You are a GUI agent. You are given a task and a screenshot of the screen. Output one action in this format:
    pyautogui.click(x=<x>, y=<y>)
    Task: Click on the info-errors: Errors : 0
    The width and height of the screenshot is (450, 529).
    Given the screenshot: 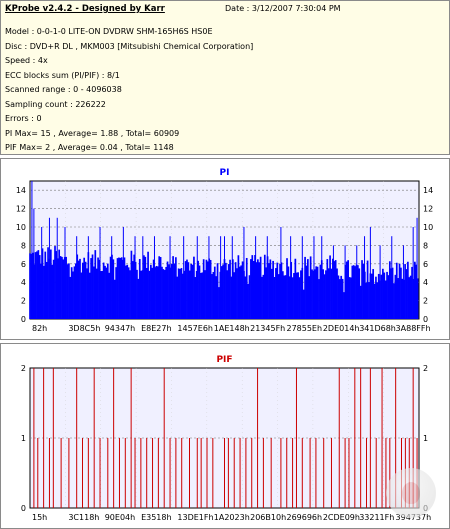 What is the action you would take?
    pyautogui.click(x=23, y=118)
    